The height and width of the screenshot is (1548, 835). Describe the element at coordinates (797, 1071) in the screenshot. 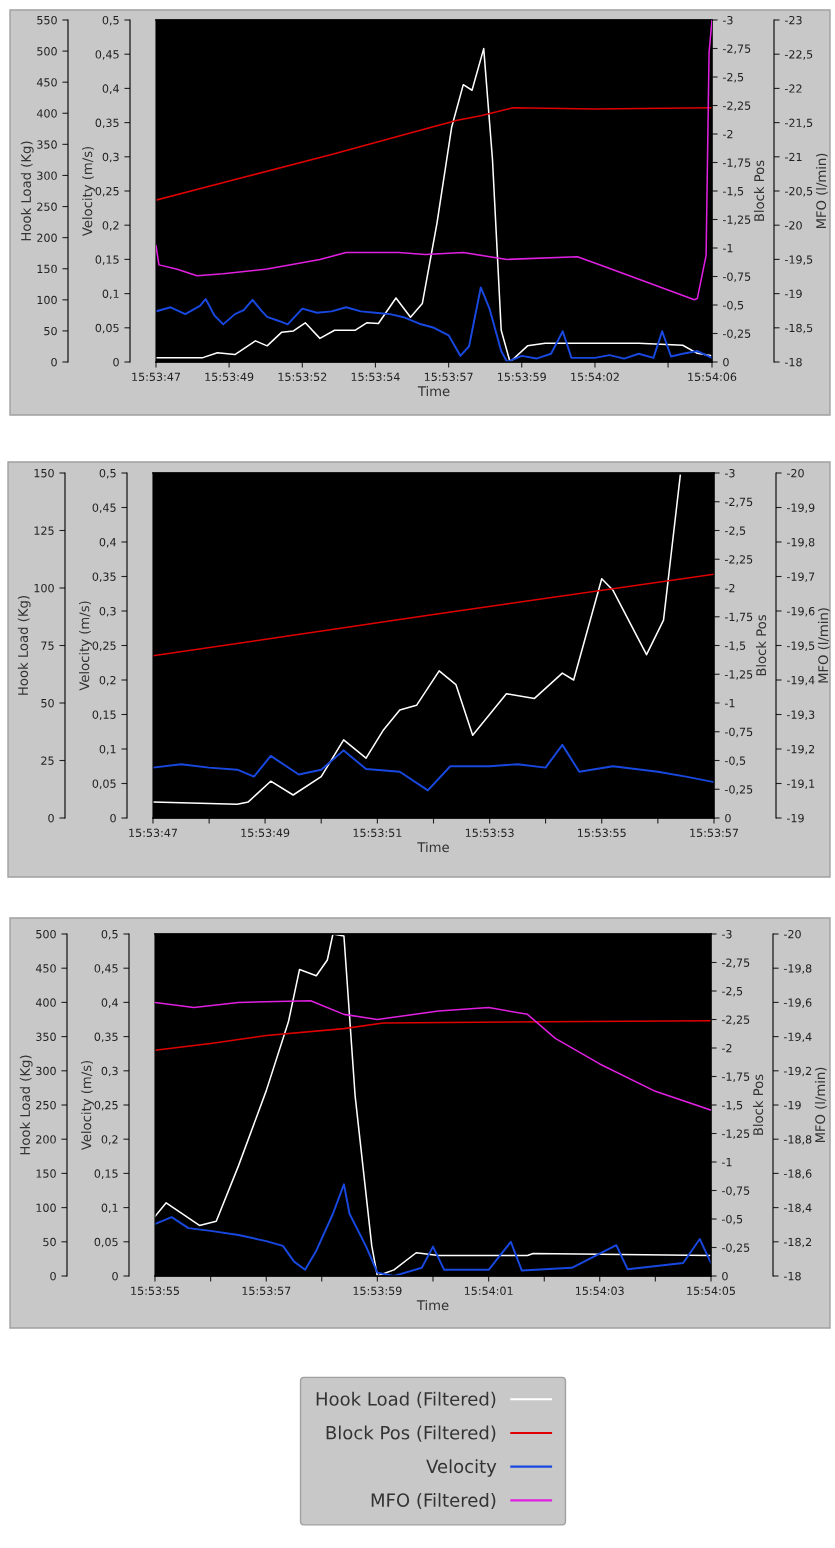

I see `y-tick-label: -19,2` at that location.